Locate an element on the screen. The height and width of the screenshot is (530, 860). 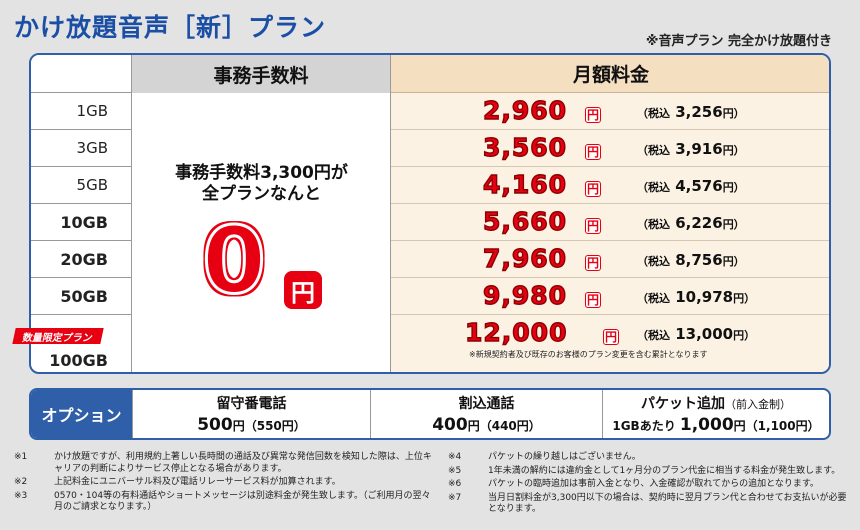
price-tax-included: （税込 13,000円） is located at coordinates (696, 334).